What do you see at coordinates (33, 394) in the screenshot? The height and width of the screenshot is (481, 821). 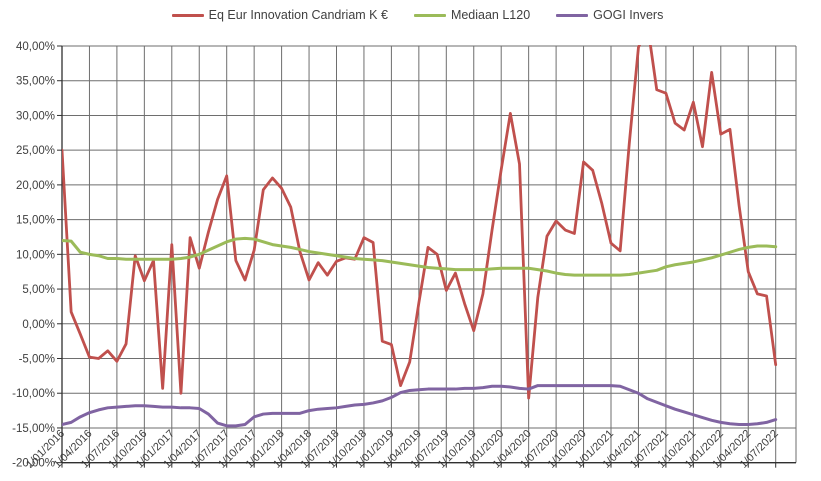 I see `y-tick-label: -10,00%` at bounding box center [33, 394].